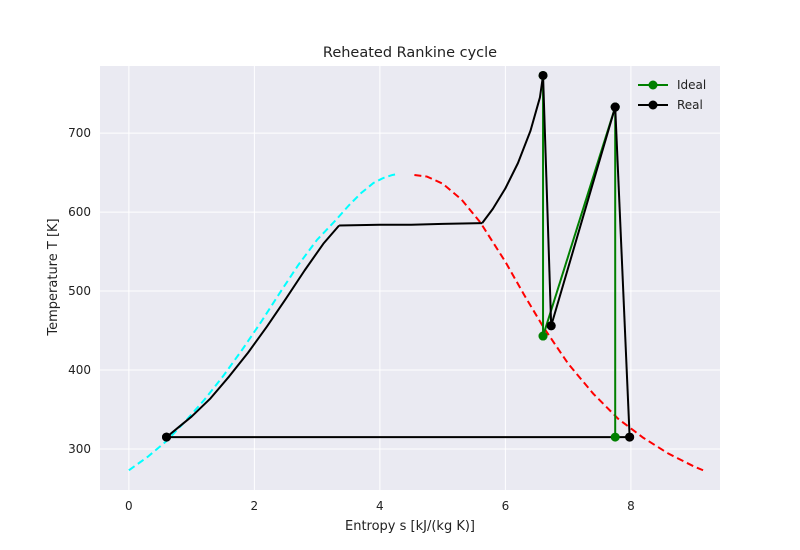  Describe the element at coordinates (653, 85) in the screenshot. I see `legend-ideal-marker` at that location.